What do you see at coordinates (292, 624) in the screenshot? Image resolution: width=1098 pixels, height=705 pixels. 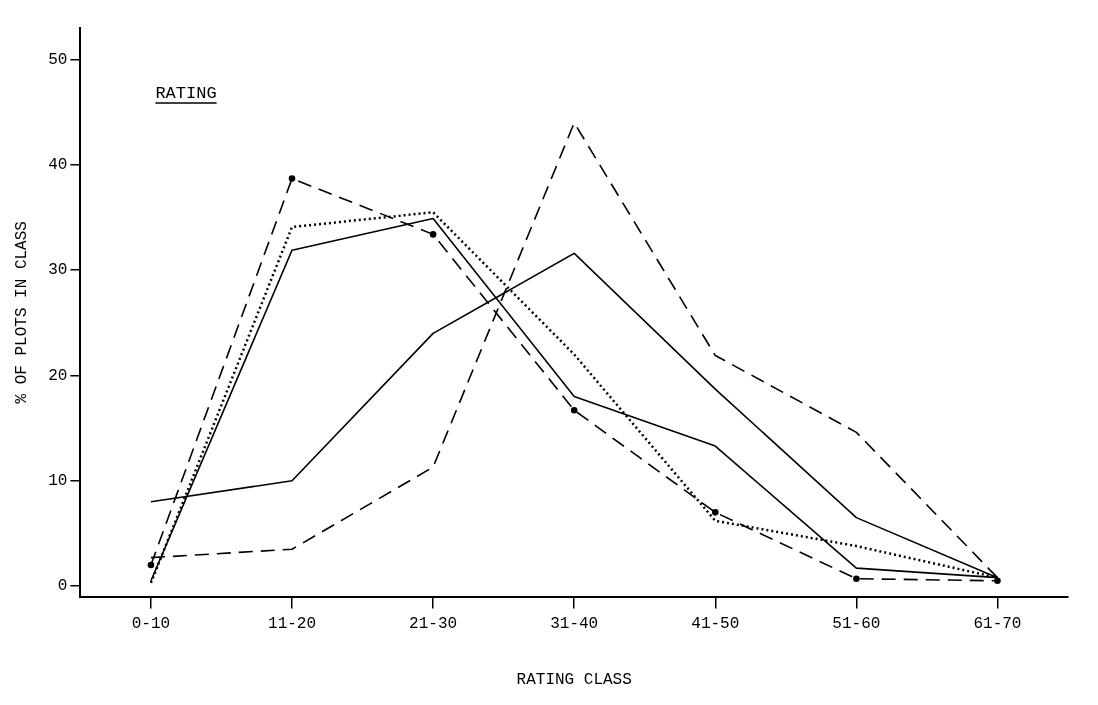 I see `x-tick-label: 11-20` at bounding box center [292, 624].